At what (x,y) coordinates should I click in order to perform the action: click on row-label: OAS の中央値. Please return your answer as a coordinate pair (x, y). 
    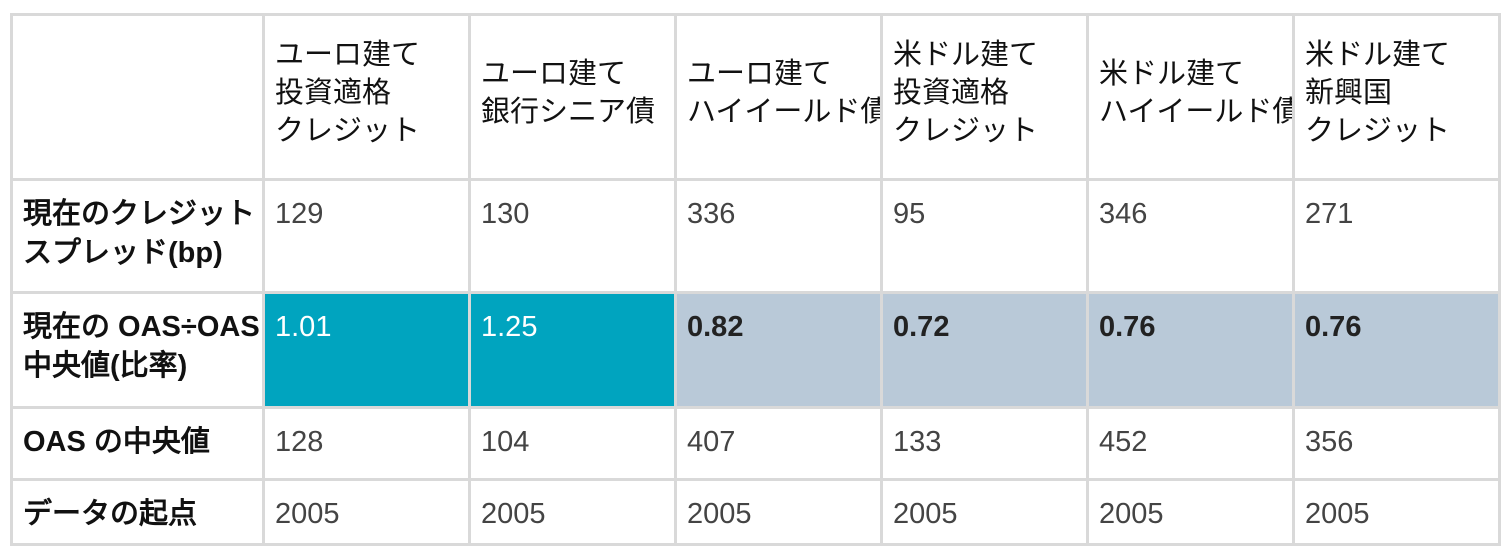
    Looking at the image, I should click on (137, 443).